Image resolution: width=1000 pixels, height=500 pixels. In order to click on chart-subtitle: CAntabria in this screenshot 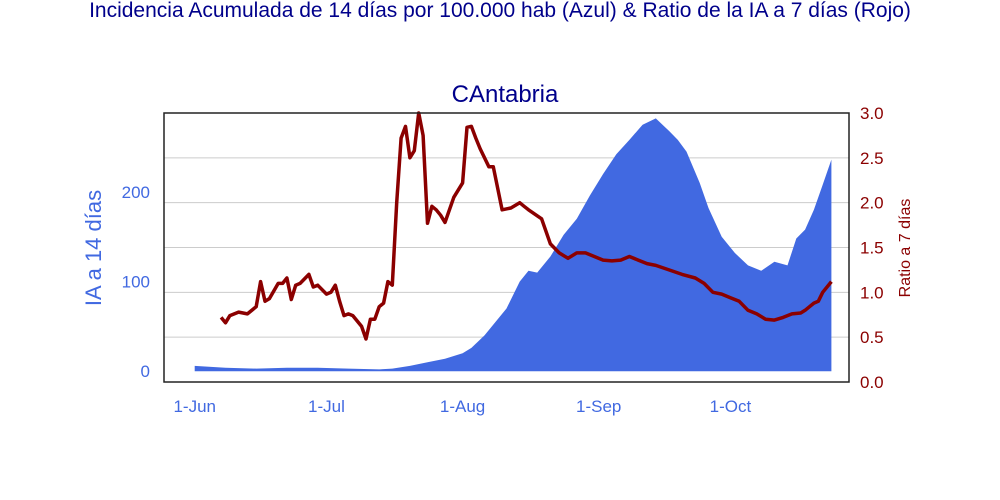, I will do `click(505, 94)`.